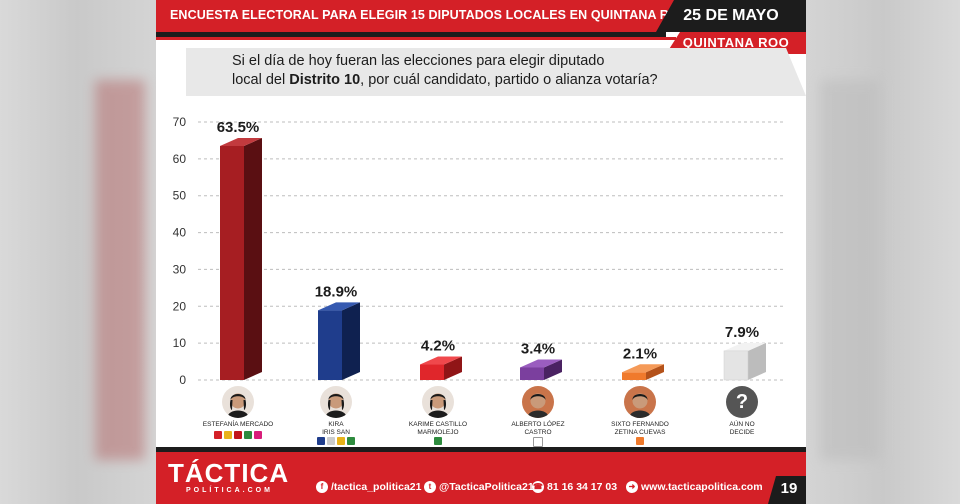  Describe the element at coordinates (238, 127) in the screenshot. I see `data-label: 63.5%` at that location.